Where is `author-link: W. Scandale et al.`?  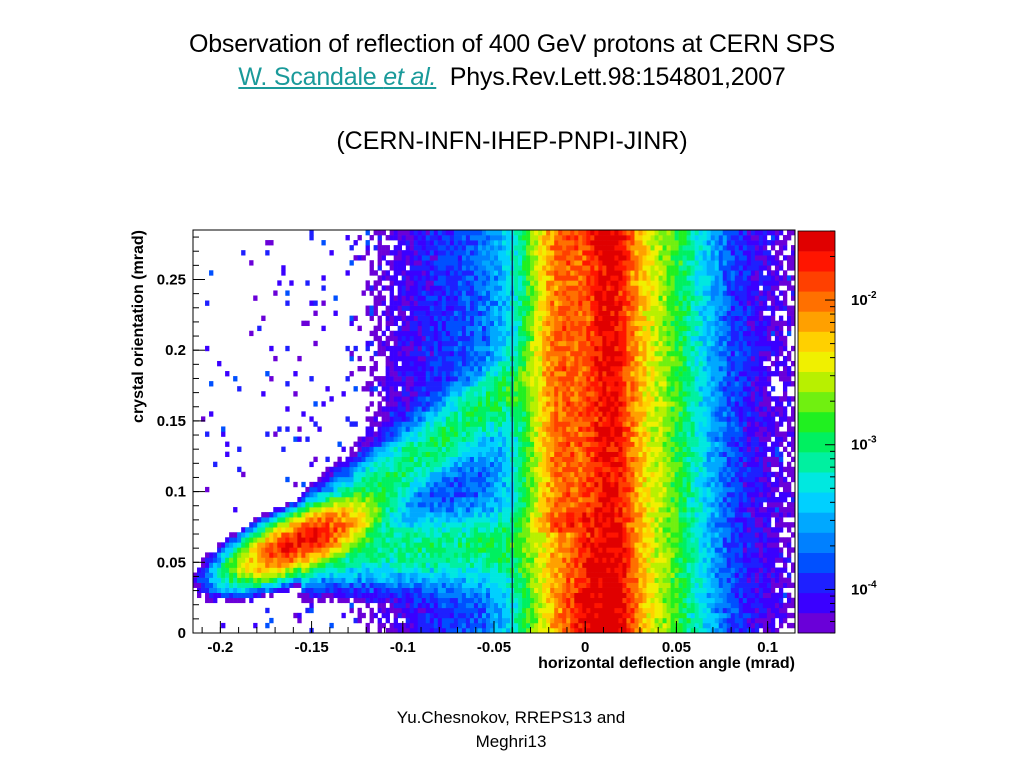
author-link: W. Scandale et al. is located at coordinates (337, 77).